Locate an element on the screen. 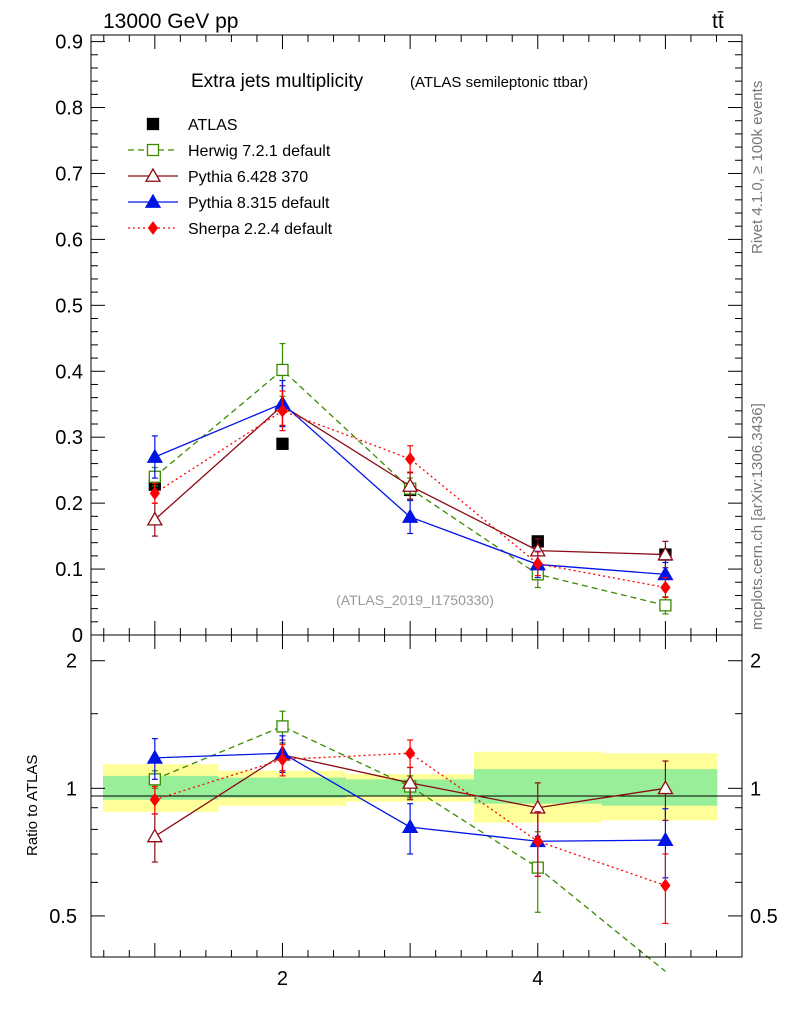 This screenshot has height=1024, width=786. x-tick-label: 4 is located at coordinates (537, 979).